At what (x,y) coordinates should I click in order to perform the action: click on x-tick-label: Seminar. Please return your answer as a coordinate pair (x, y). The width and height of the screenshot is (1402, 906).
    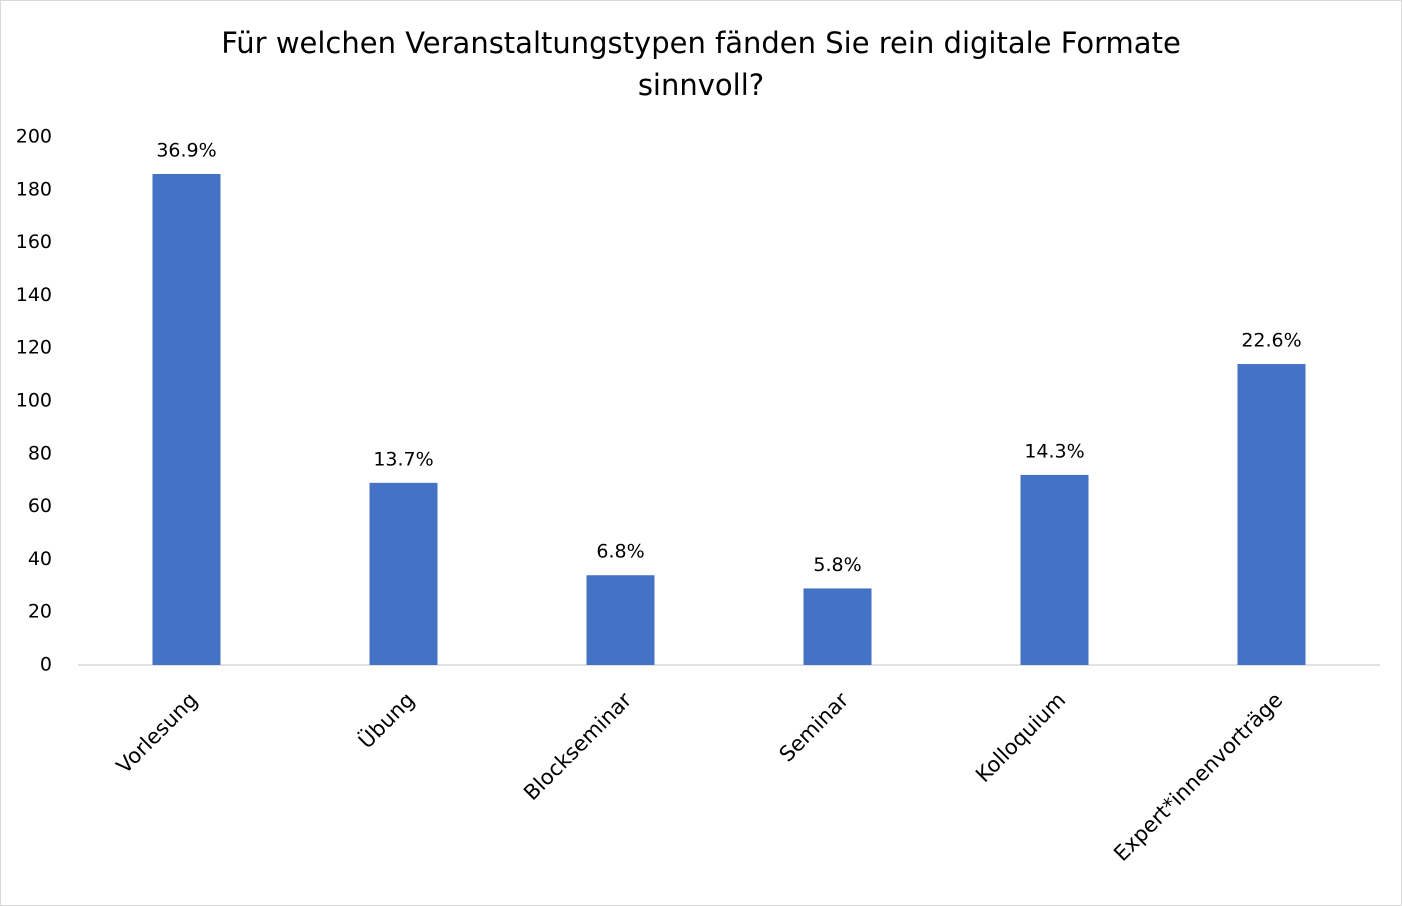
    Looking at the image, I should click on (814, 727).